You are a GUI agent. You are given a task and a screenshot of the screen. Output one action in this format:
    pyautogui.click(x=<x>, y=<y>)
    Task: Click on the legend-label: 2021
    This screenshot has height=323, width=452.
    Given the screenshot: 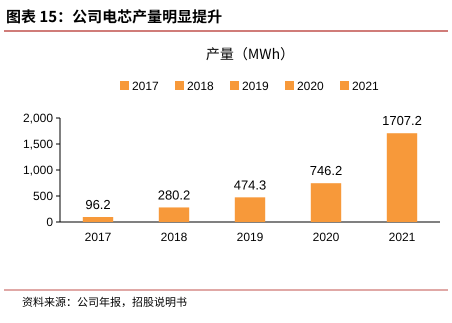 What is the action you would take?
    pyautogui.click(x=366, y=86)
    